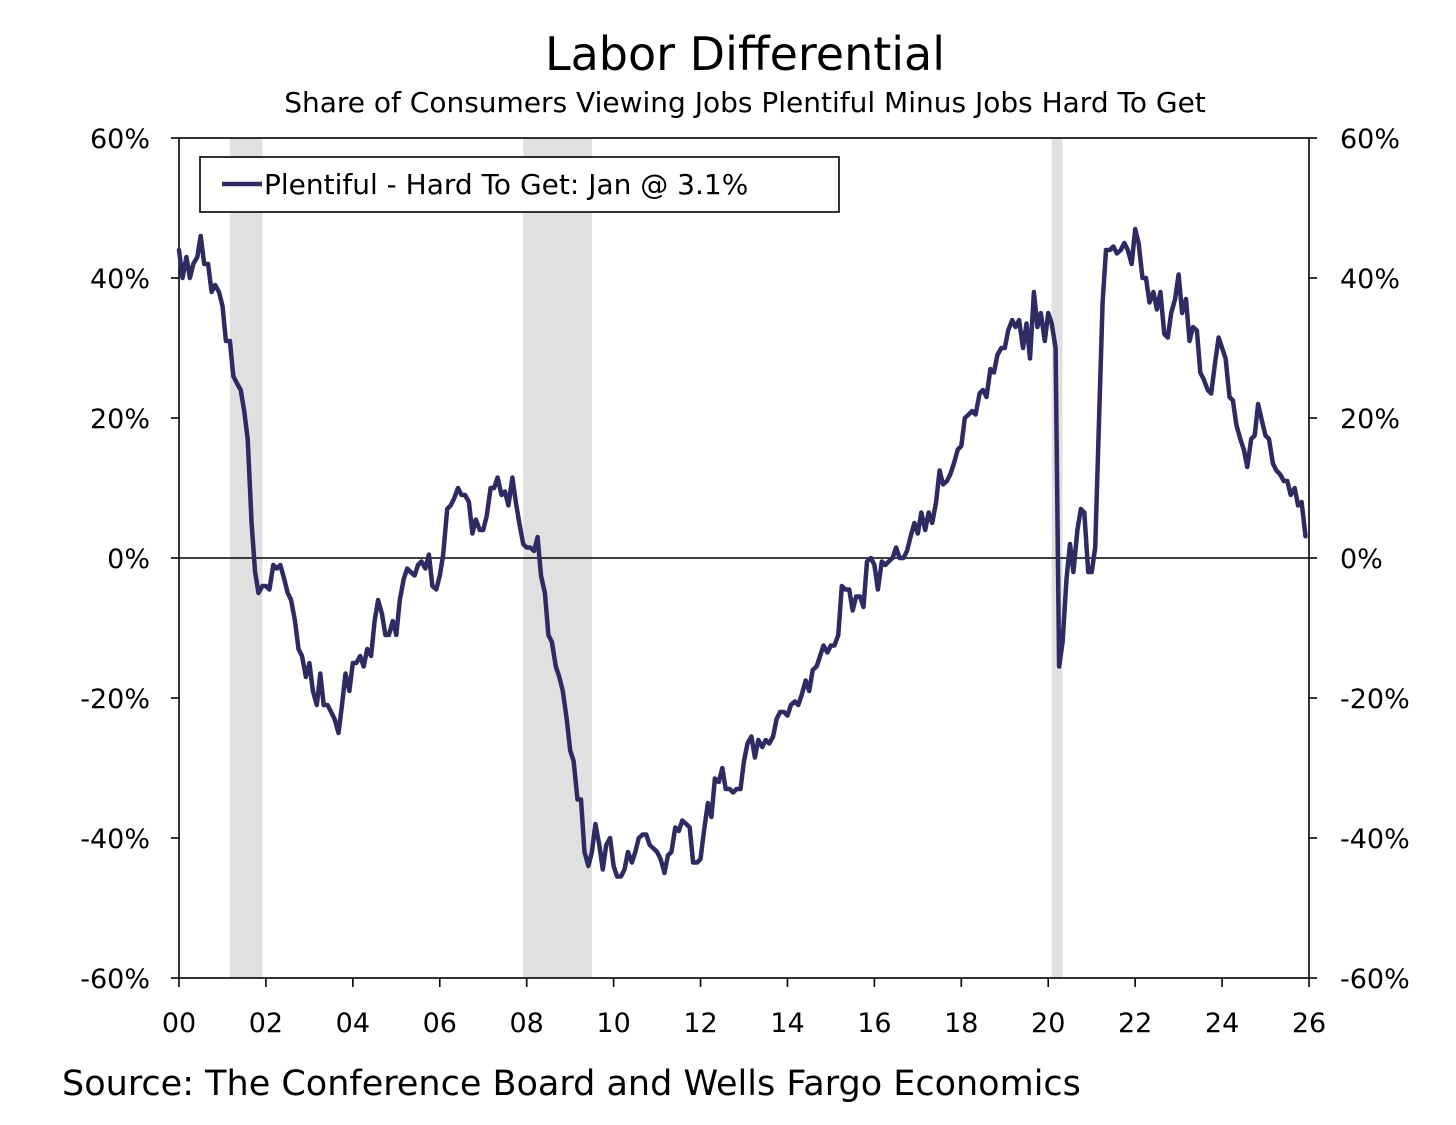  What do you see at coordinates (120, 139) in the screenshot?
I see `y-tick-left-label: 60%` at bounding box center [120, 139].